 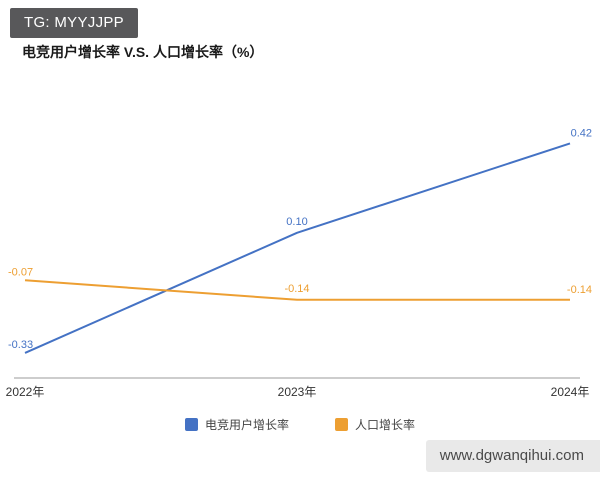 I want to click on website-watermark-badge: www.dgwanqihui.com, so click(x=512, y=456).